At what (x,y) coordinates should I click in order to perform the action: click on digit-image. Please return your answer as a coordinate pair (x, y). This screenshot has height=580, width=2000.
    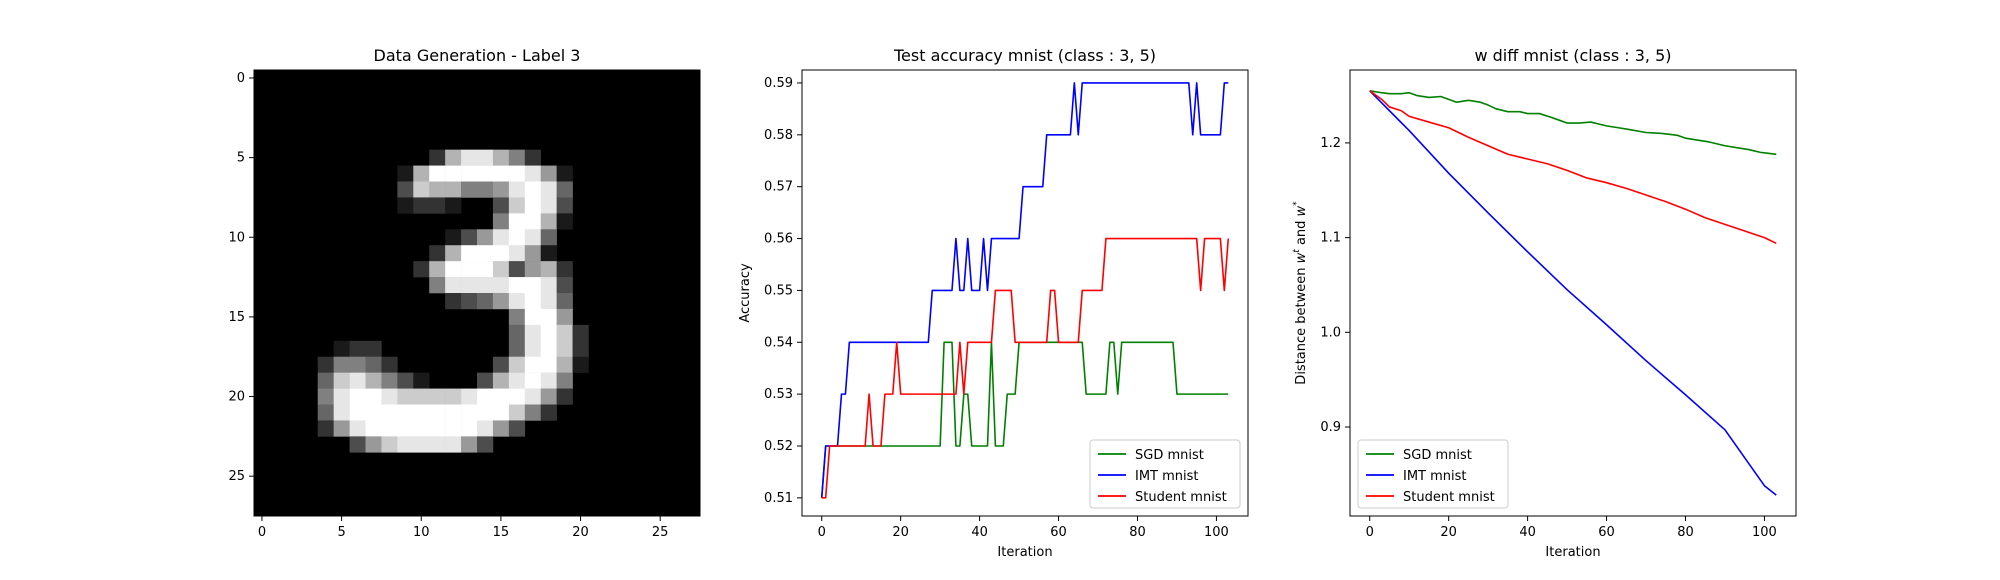
    Looking at the image, I should click on (453, 301).